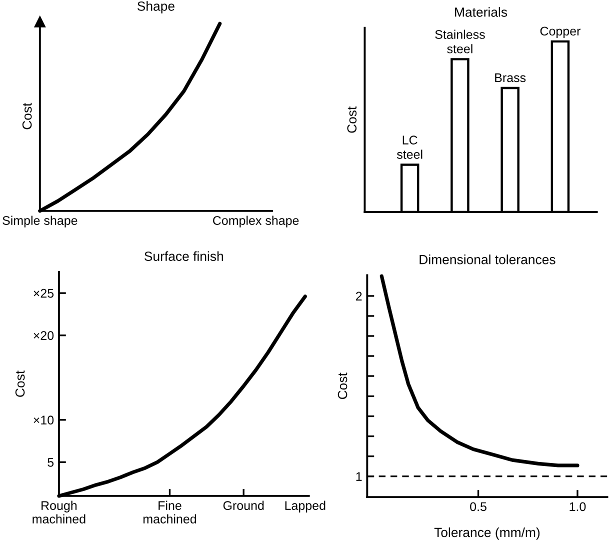 The width and height of the screenshot is (614, 545). I want to click on y-tick-label: 5, so click(51, 462).